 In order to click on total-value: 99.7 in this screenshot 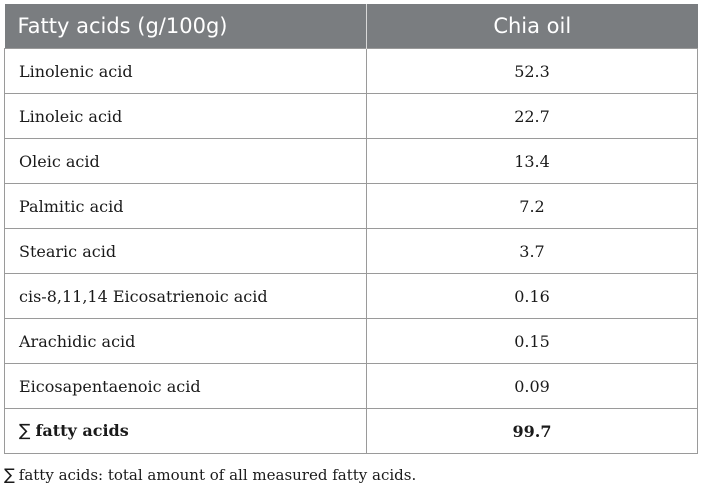, I will do `click(532, 431)`.